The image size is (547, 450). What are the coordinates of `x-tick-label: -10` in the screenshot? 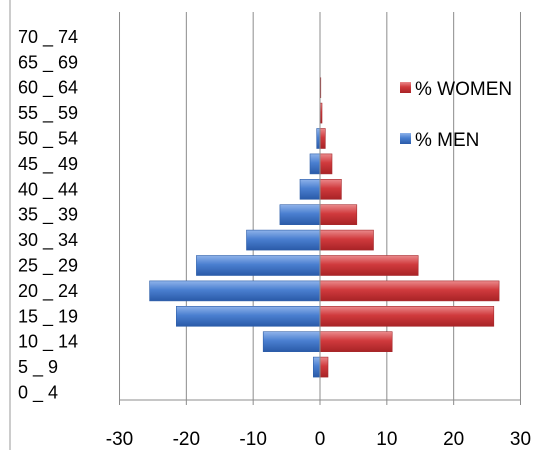 It's located at (252, 439).